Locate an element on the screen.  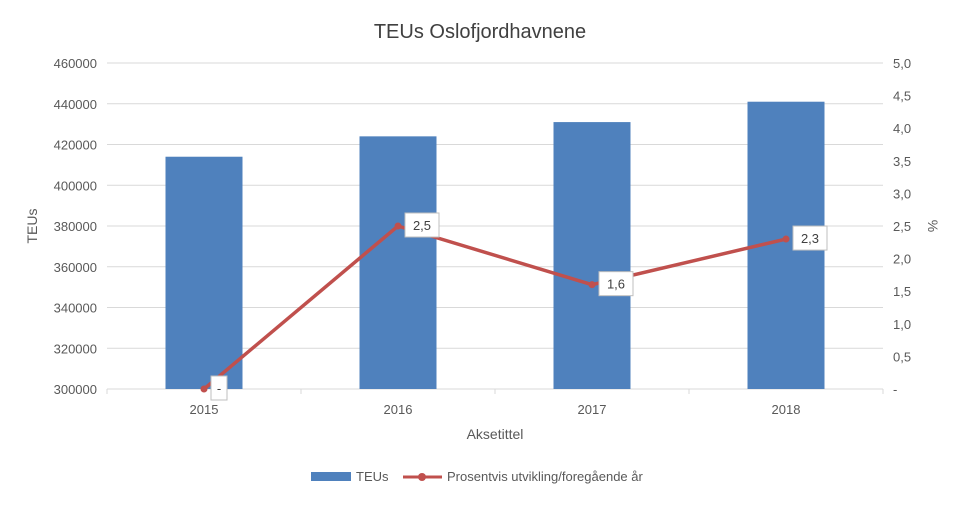
y2-tick-label: 2,5 is located at coordinates (902, 226).